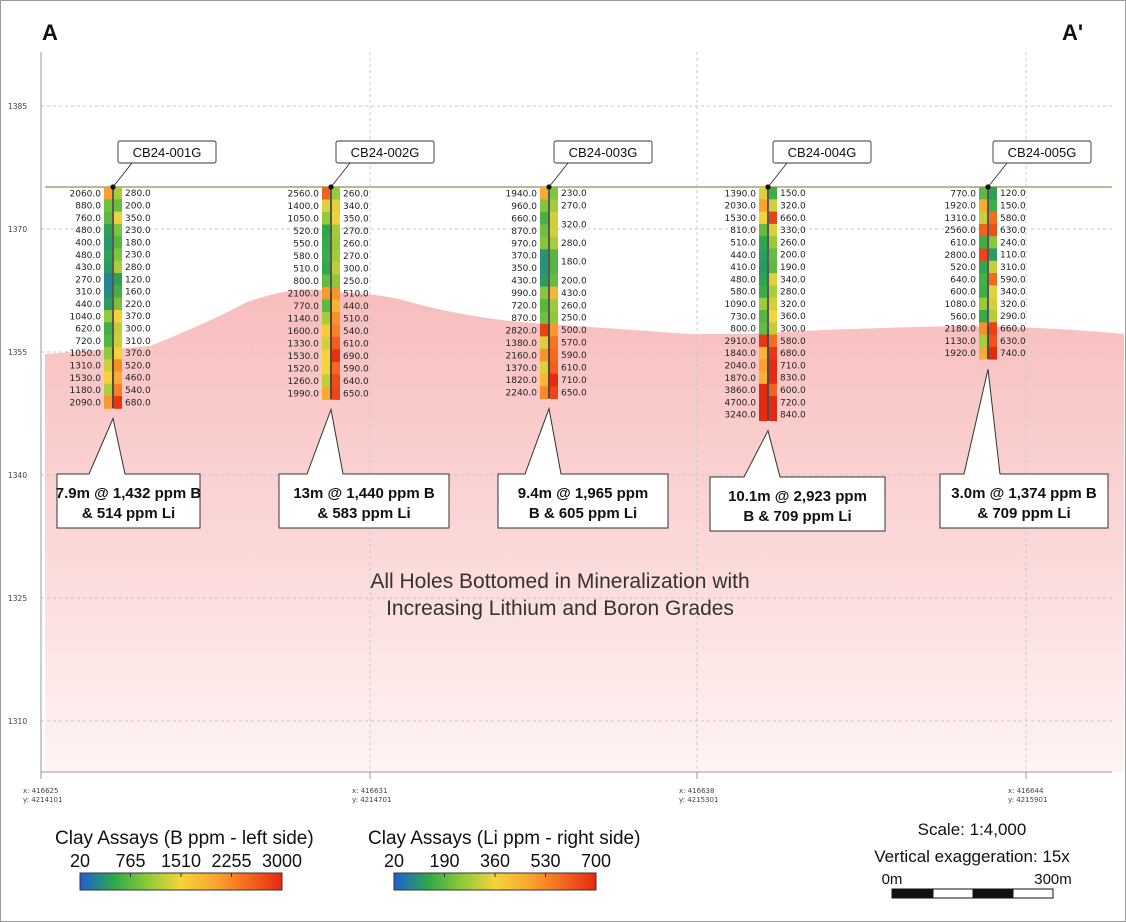  What do you see at coordinates (497, 864) in the screenshot?
I see `legend-lithium-ticks: 20 190 360 530 700` at bounding box center [497, 864].